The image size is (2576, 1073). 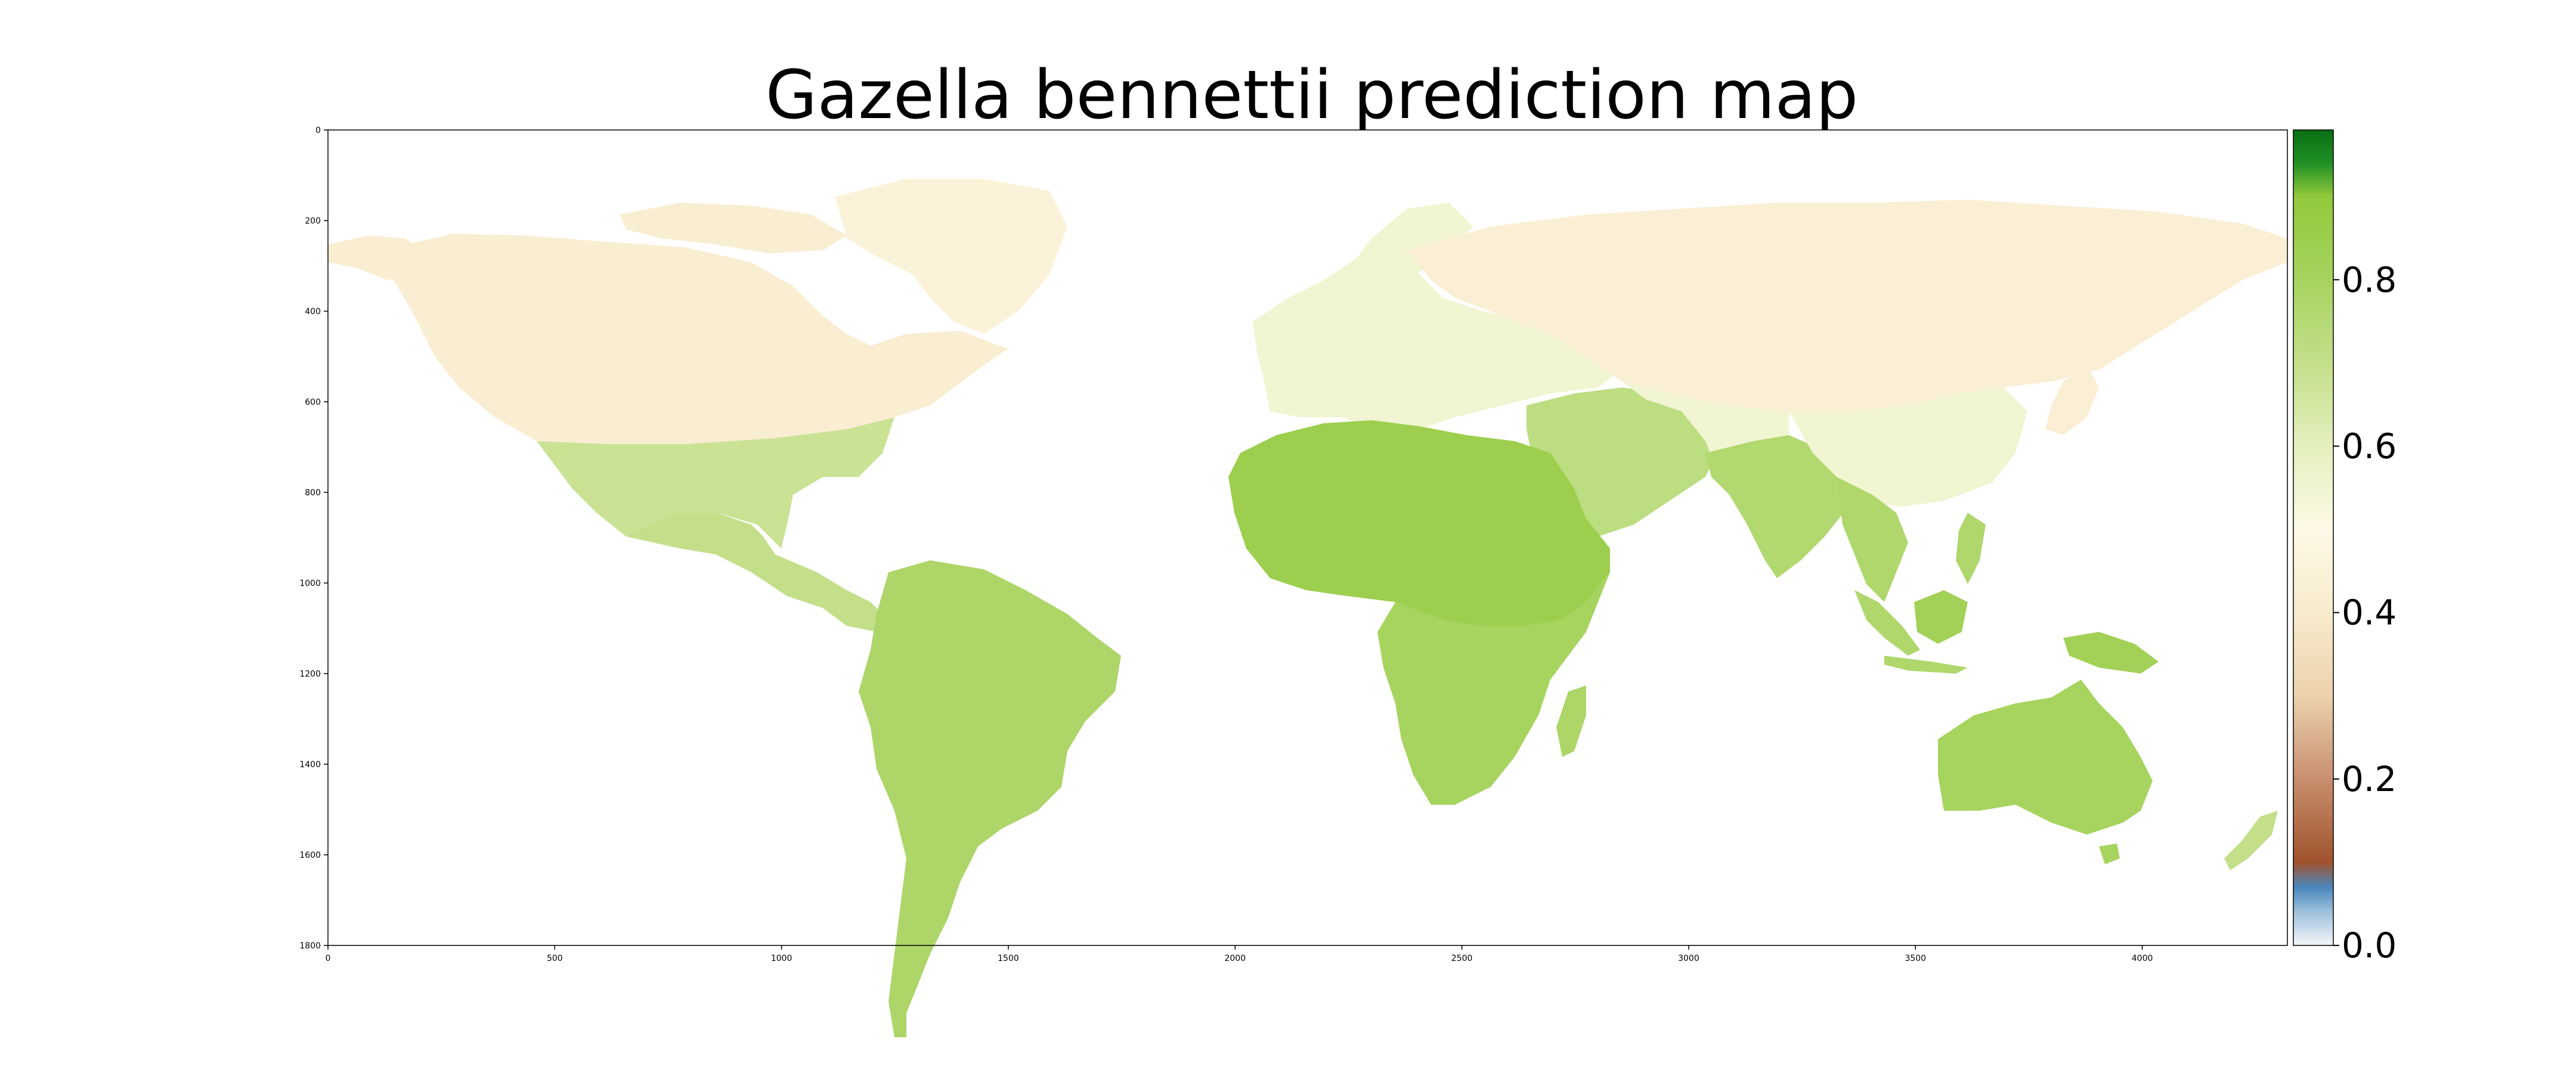 I want to click on y-tick-label: 0, so click(x=318, y=130).